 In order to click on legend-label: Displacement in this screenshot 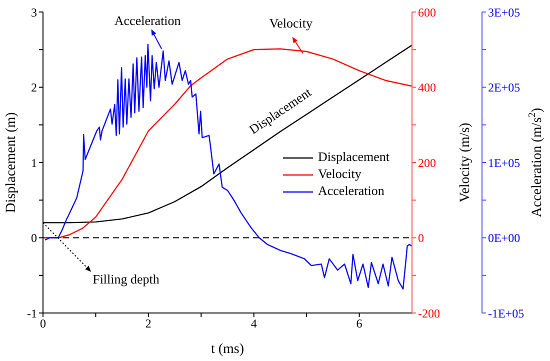, I will do `click(354, 156)`.